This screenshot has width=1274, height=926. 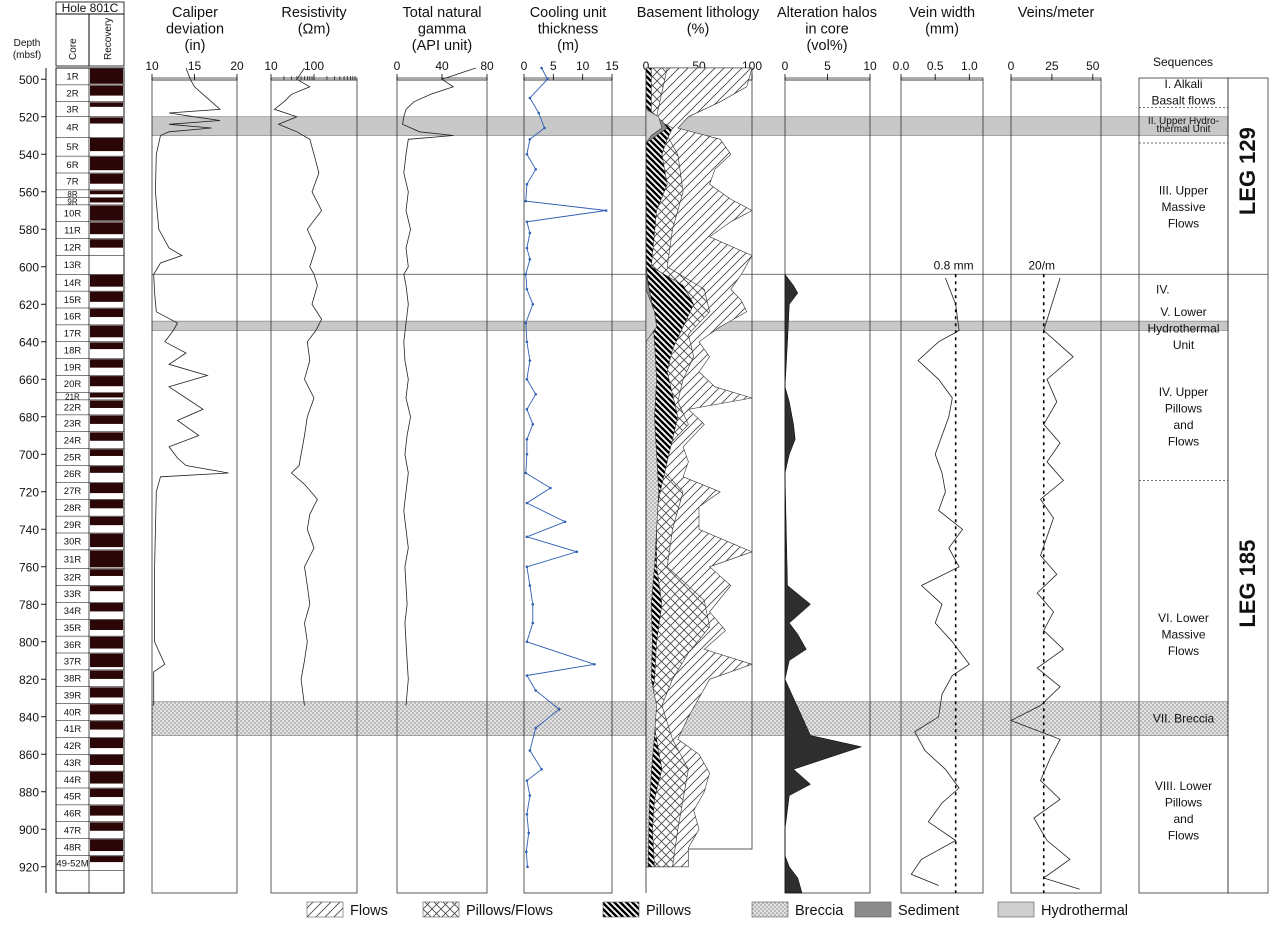 I want to click on sequence-label: I. Alkali, so click(x=1183, y=84).